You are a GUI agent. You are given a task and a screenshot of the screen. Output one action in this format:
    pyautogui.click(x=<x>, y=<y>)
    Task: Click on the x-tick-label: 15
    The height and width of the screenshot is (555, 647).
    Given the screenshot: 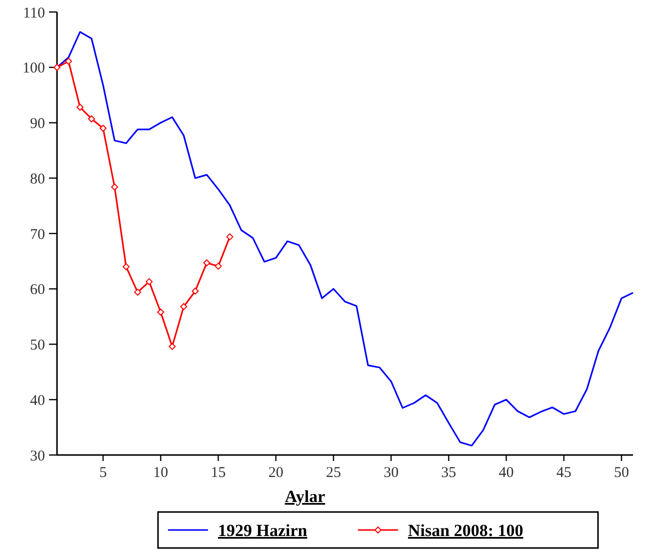 What is the action you would take?
    pyautogui.click(x=218, y=473)
    